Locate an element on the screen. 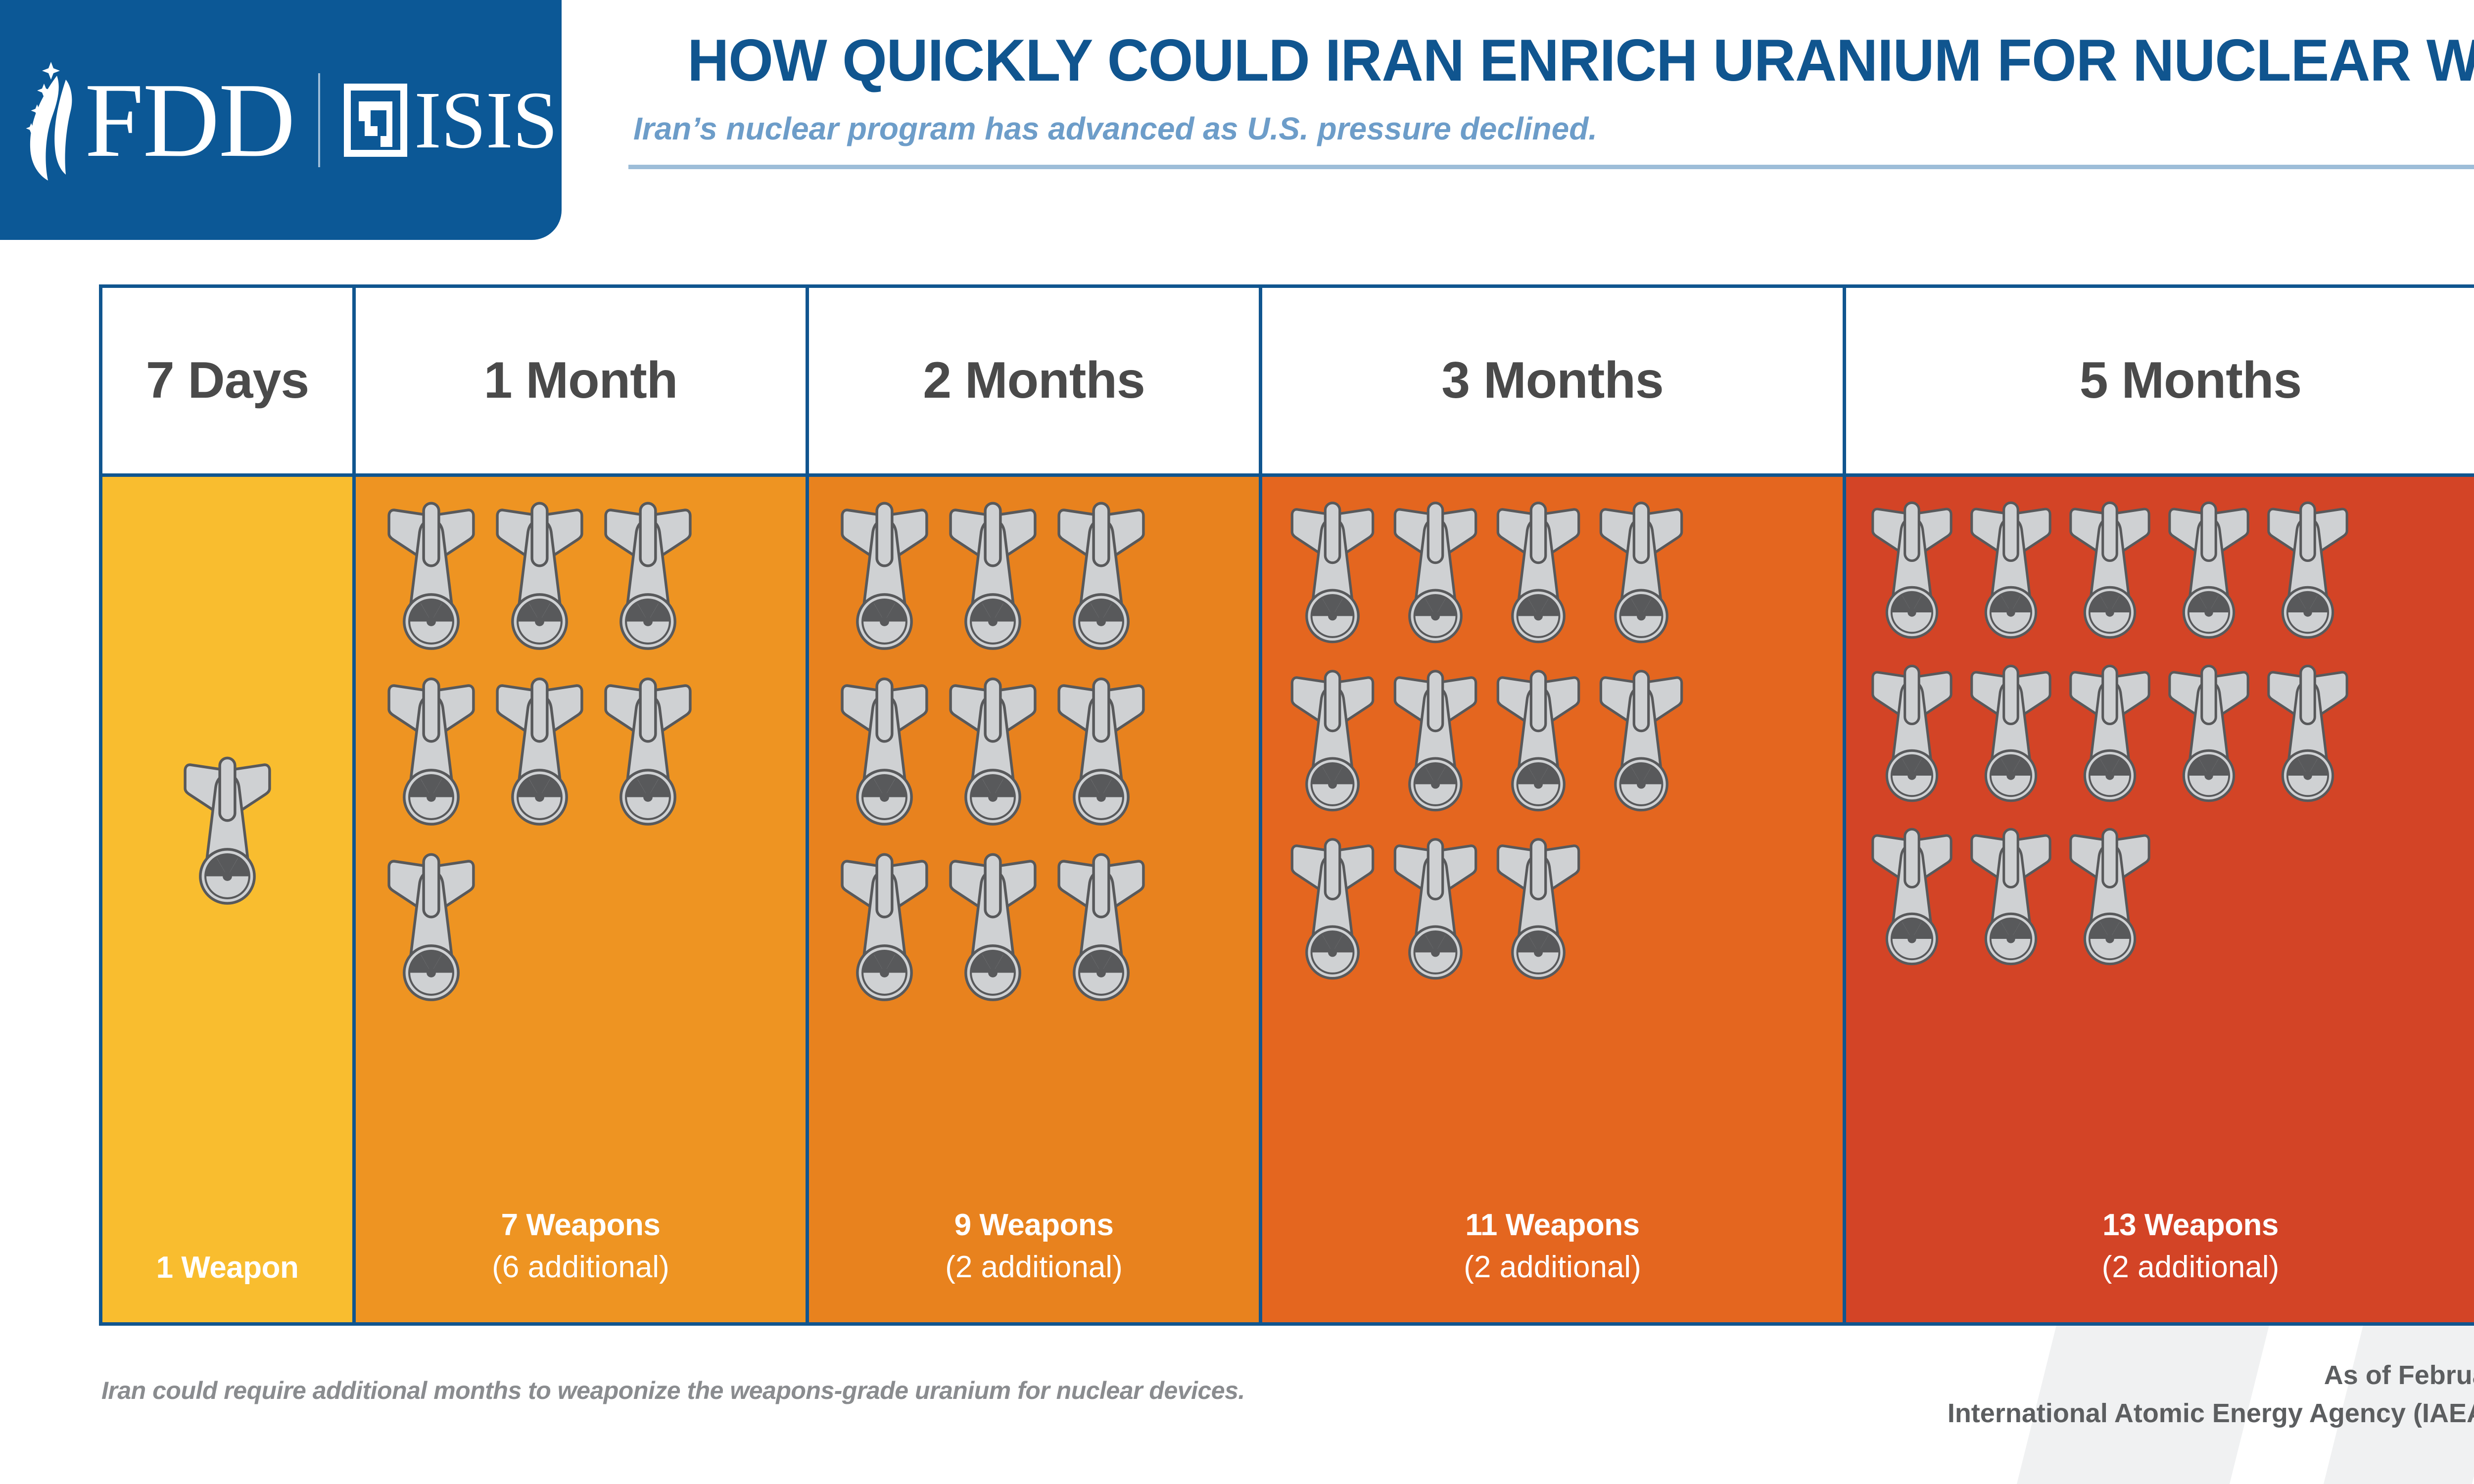  column-header-label: 1 Month is located at coordinates (580, 380).